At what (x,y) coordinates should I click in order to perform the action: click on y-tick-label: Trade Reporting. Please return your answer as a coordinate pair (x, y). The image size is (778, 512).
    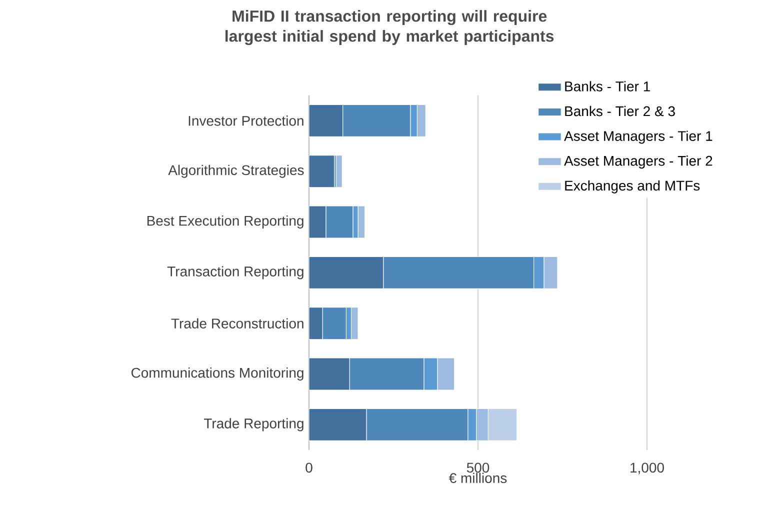
    Looking at the image, I should click on (254, 425).